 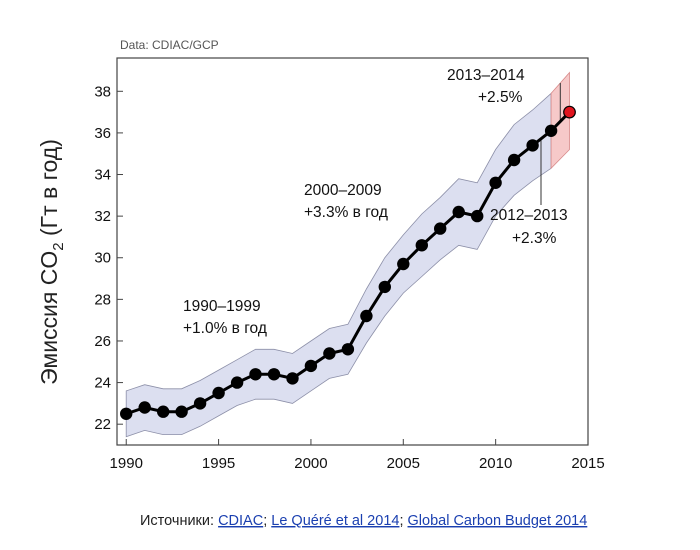 What do you see at coordinates (222, 306) in the screenshot?
I see `annotation-1990-1999-period: 1990–1999` at bounding box center [222, 306].